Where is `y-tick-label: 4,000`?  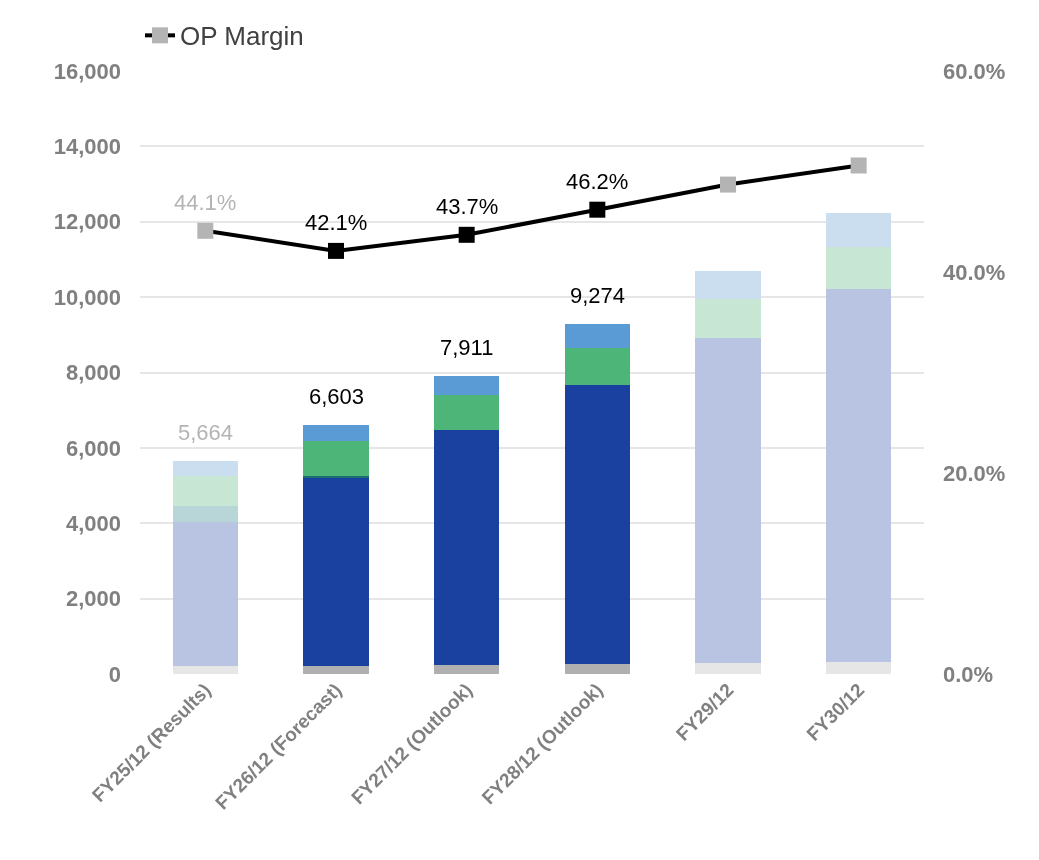
y-tick-label: 4,000 is located at coordinates (93, 523).